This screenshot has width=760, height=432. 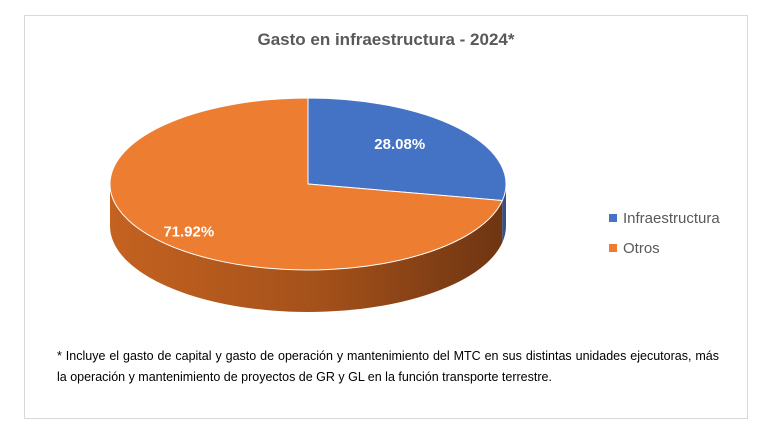 I want to click on legend-item-infraestructura: Infraestructura, so click(x=664, y=218).